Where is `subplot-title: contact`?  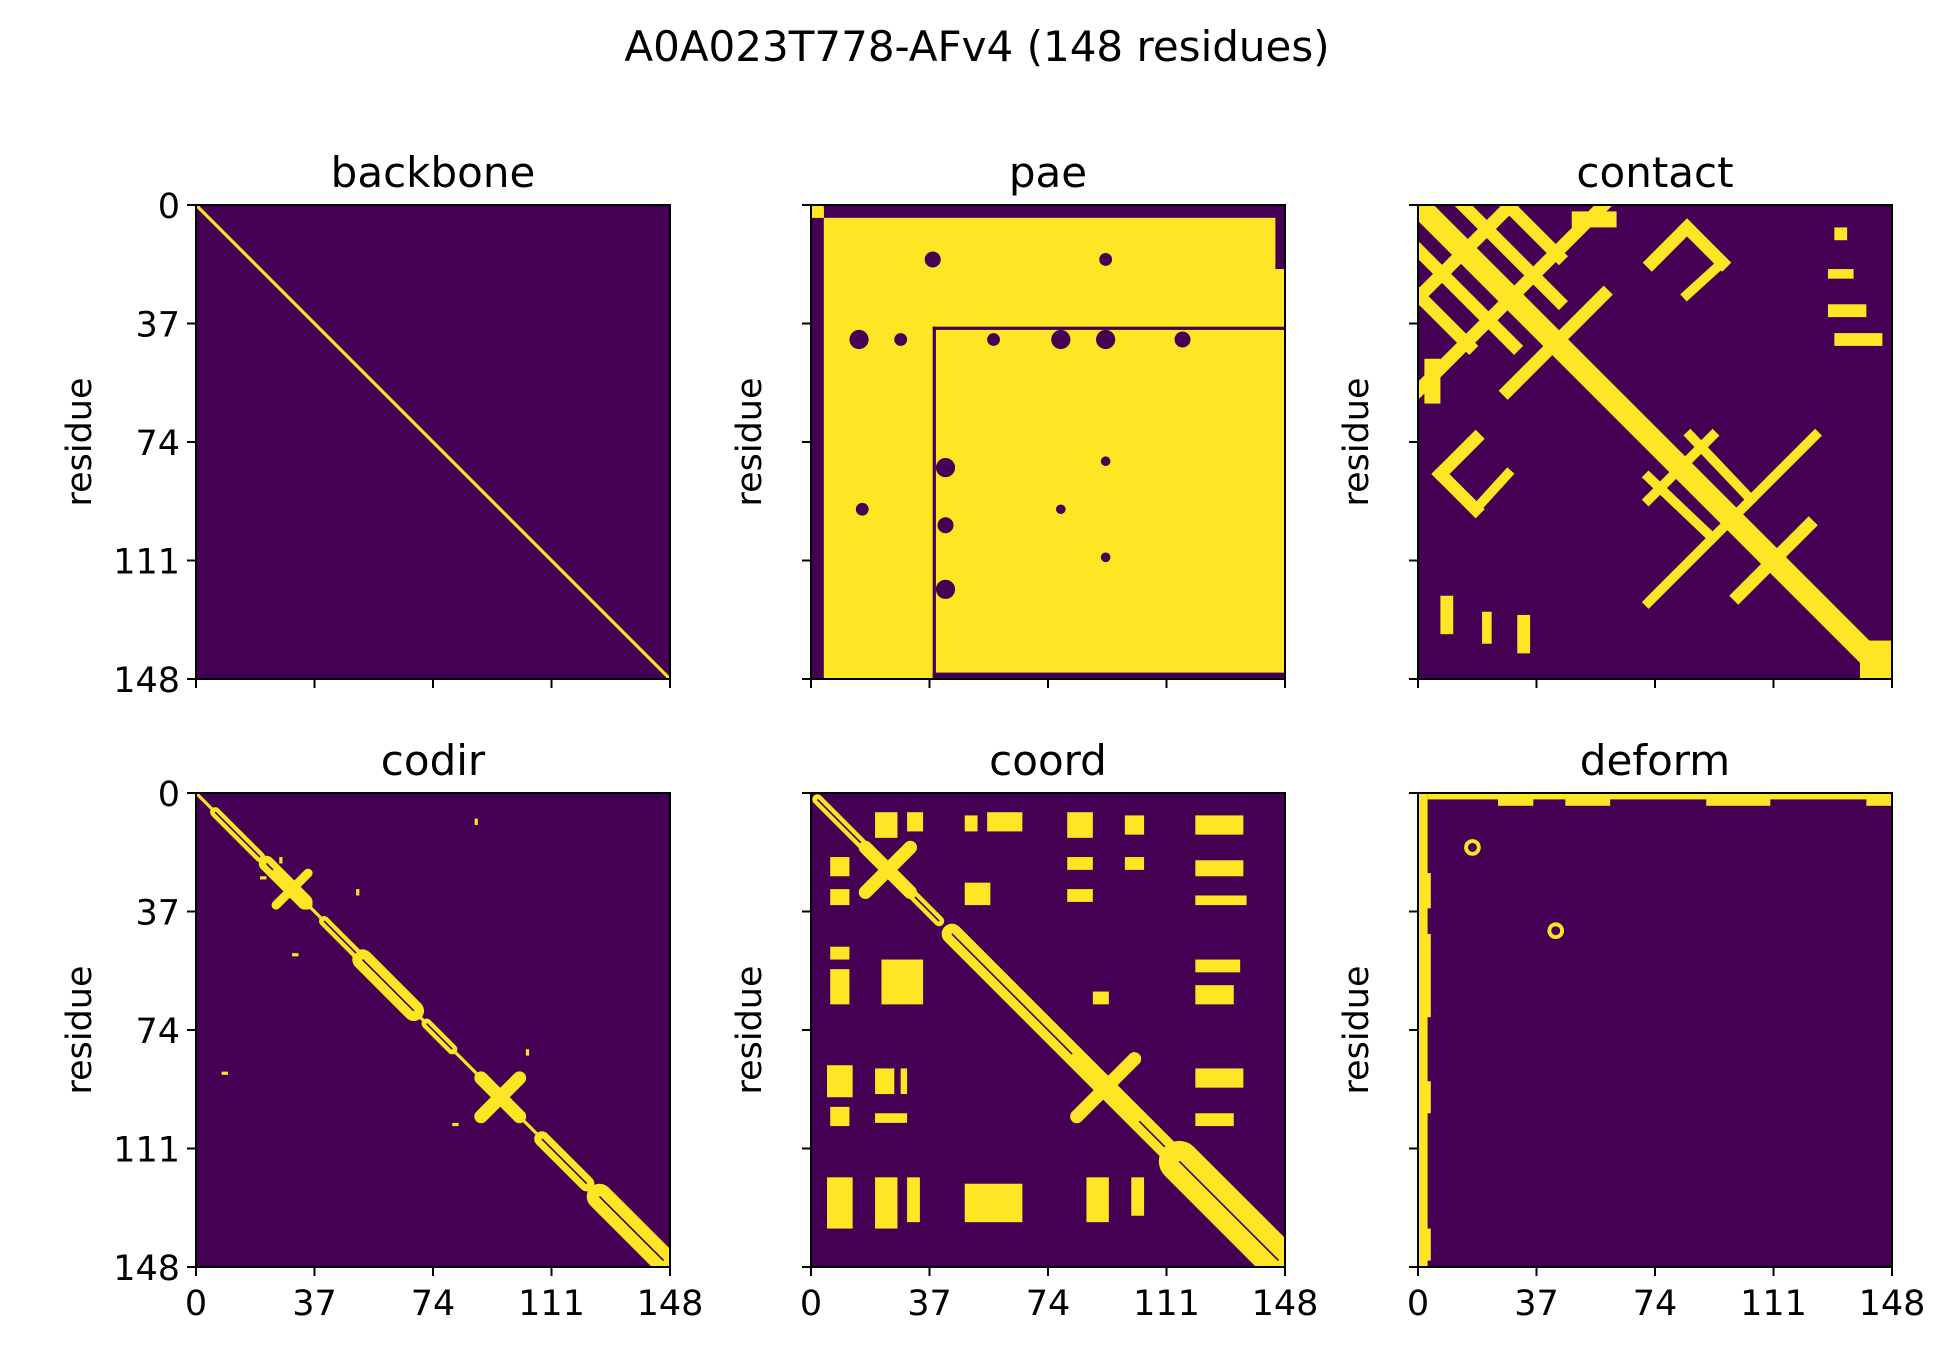
subplot-title: contact is located at coordinates (1654, 172).